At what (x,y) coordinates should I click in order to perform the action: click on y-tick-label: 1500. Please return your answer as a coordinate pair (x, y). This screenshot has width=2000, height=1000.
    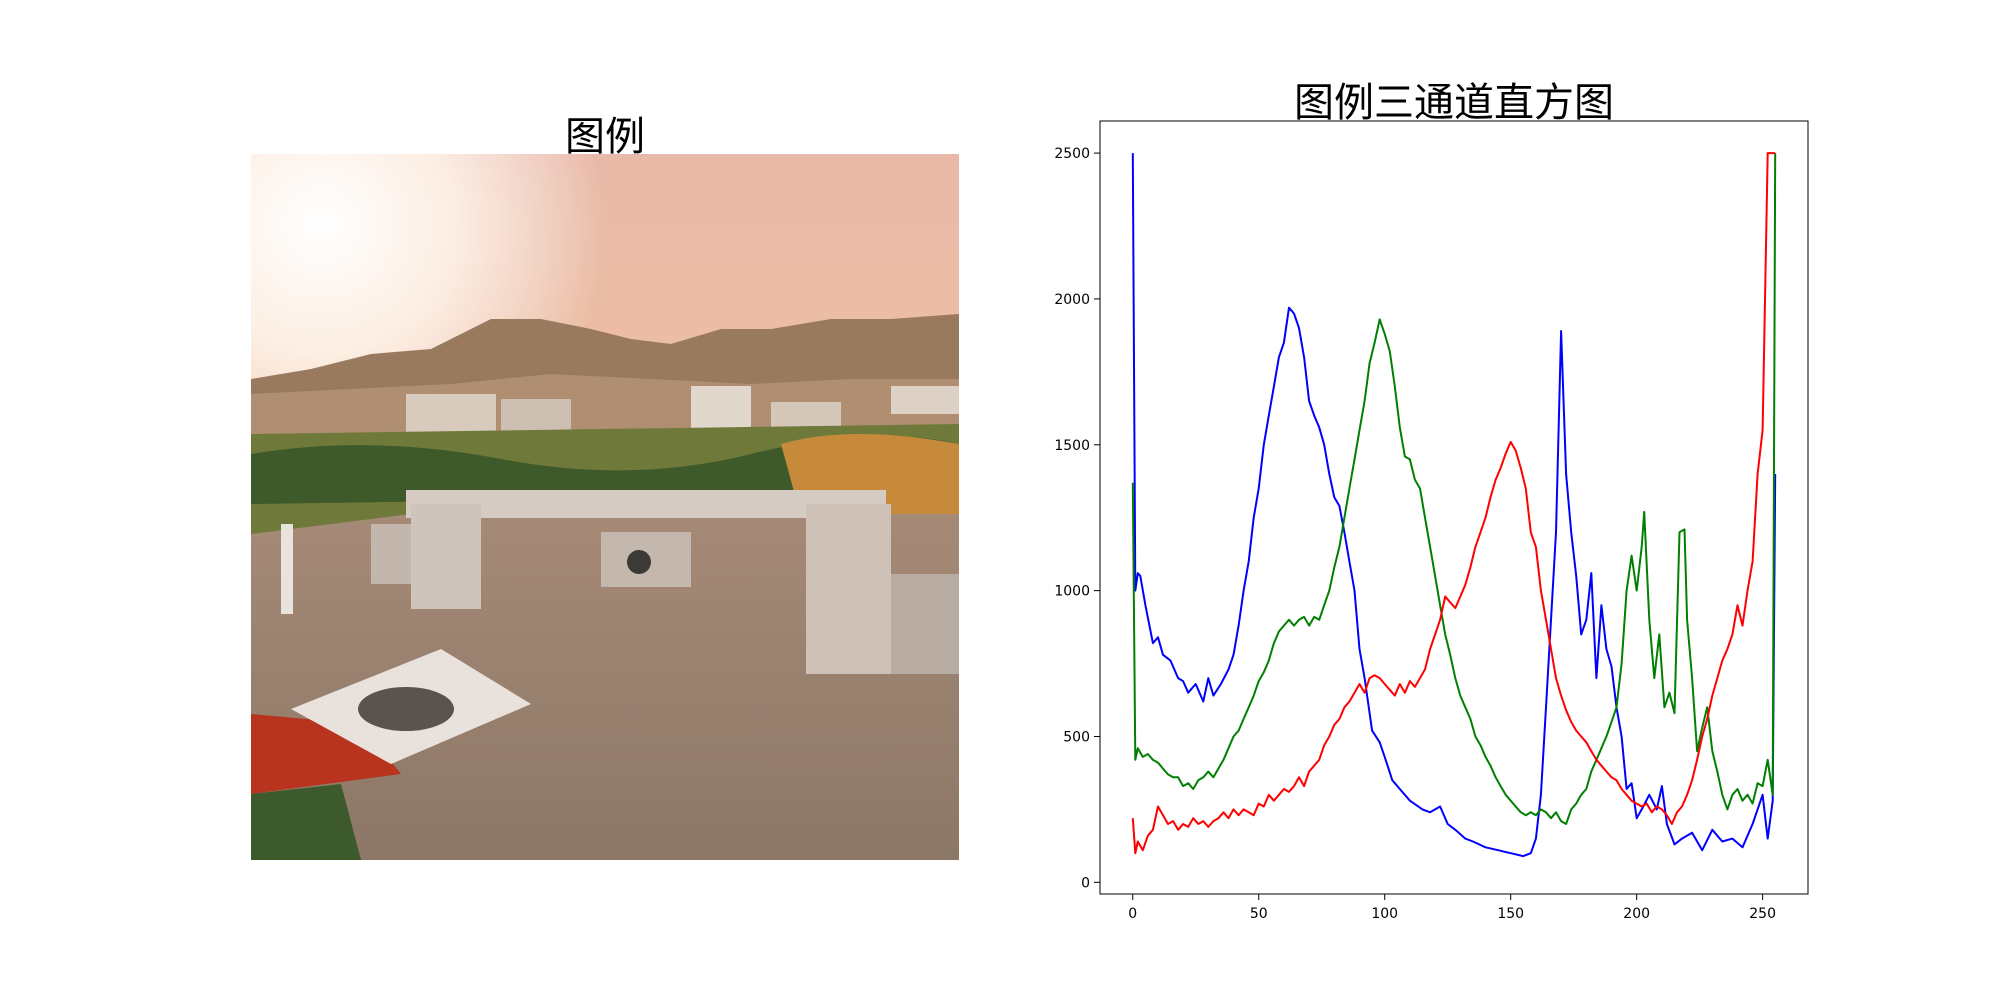
    Looking at the image, I should click on (1072, 446).